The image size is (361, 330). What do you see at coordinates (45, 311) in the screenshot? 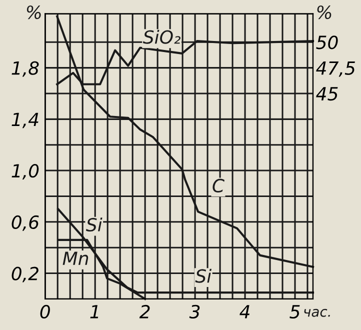
I see `x-tick-label: 0` at bounding box center [45, 311].